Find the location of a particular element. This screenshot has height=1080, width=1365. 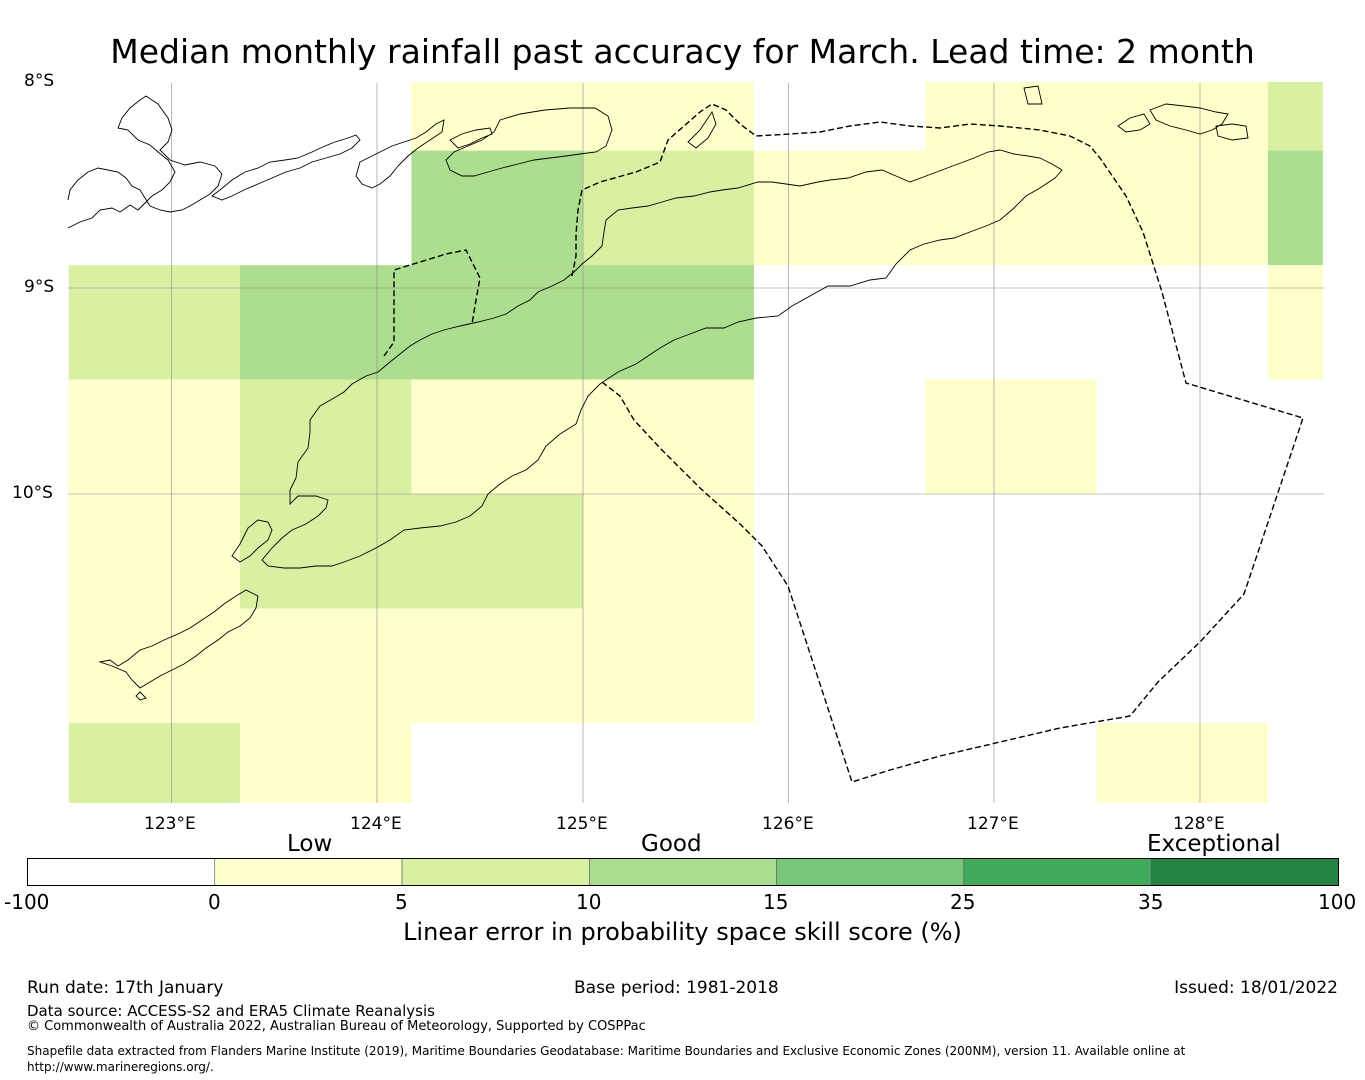

lon-label-128e: 128°E is located at coordinates (1199, 824).